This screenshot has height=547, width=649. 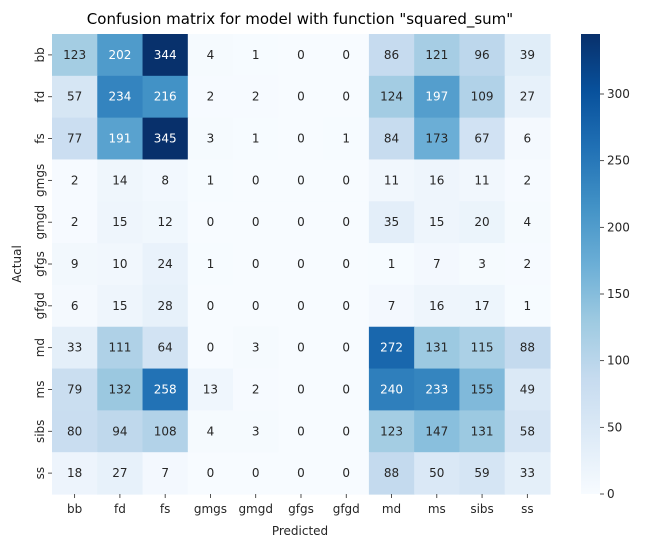 What do you see at coordinates (40, 222) in the screenshot?
I see `y-tick-label: gmgd` at bounding box center [40, 222].